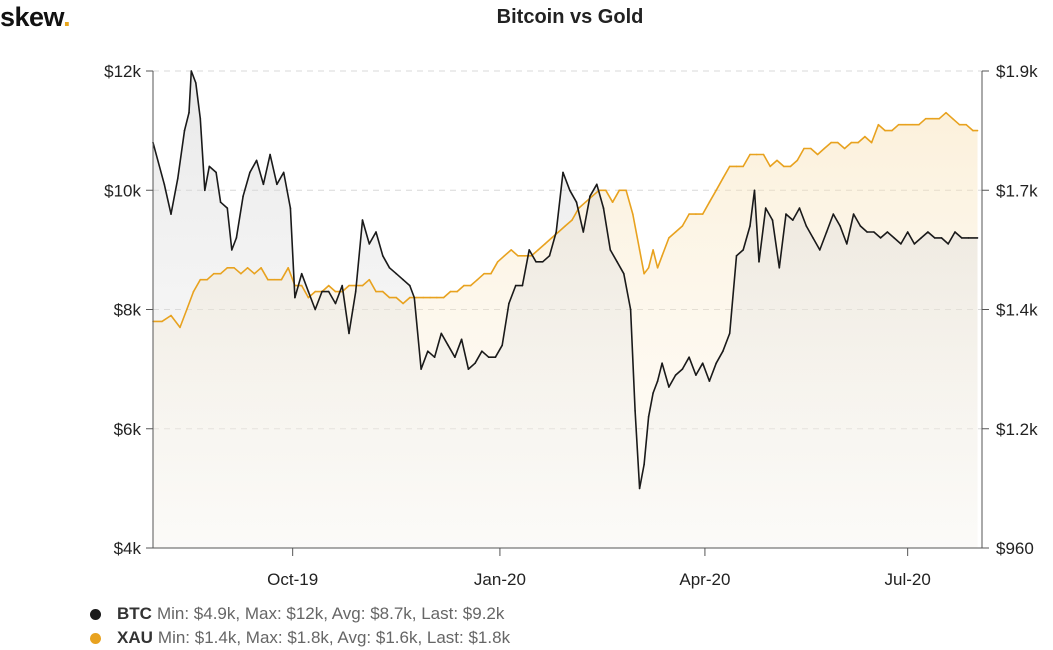 This screenshot has width=1053, height=650. I want to click on left-axis-label: $8k, so click(128, 310).